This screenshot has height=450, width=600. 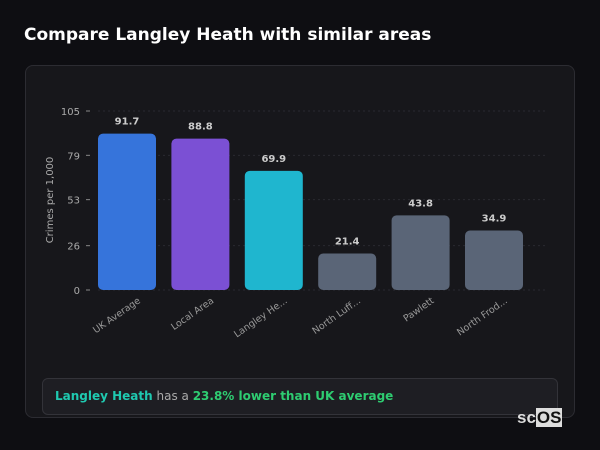 I want to click on bar-value-label: 34.9, so click(x=494, y=219).